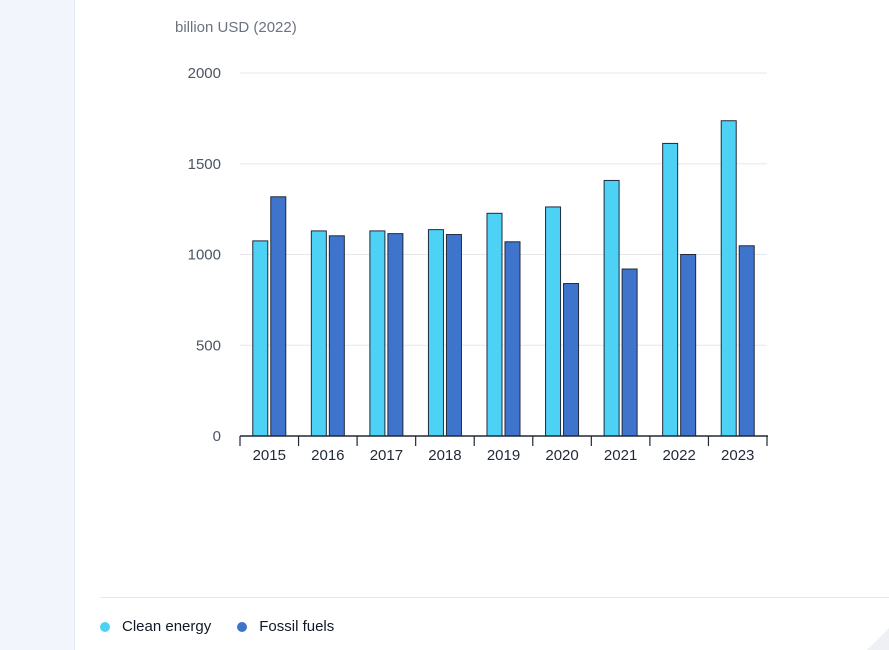 This screenshot has width=889, height=650. I want to click on bar-clean-energy-2021, so click(611, 308).